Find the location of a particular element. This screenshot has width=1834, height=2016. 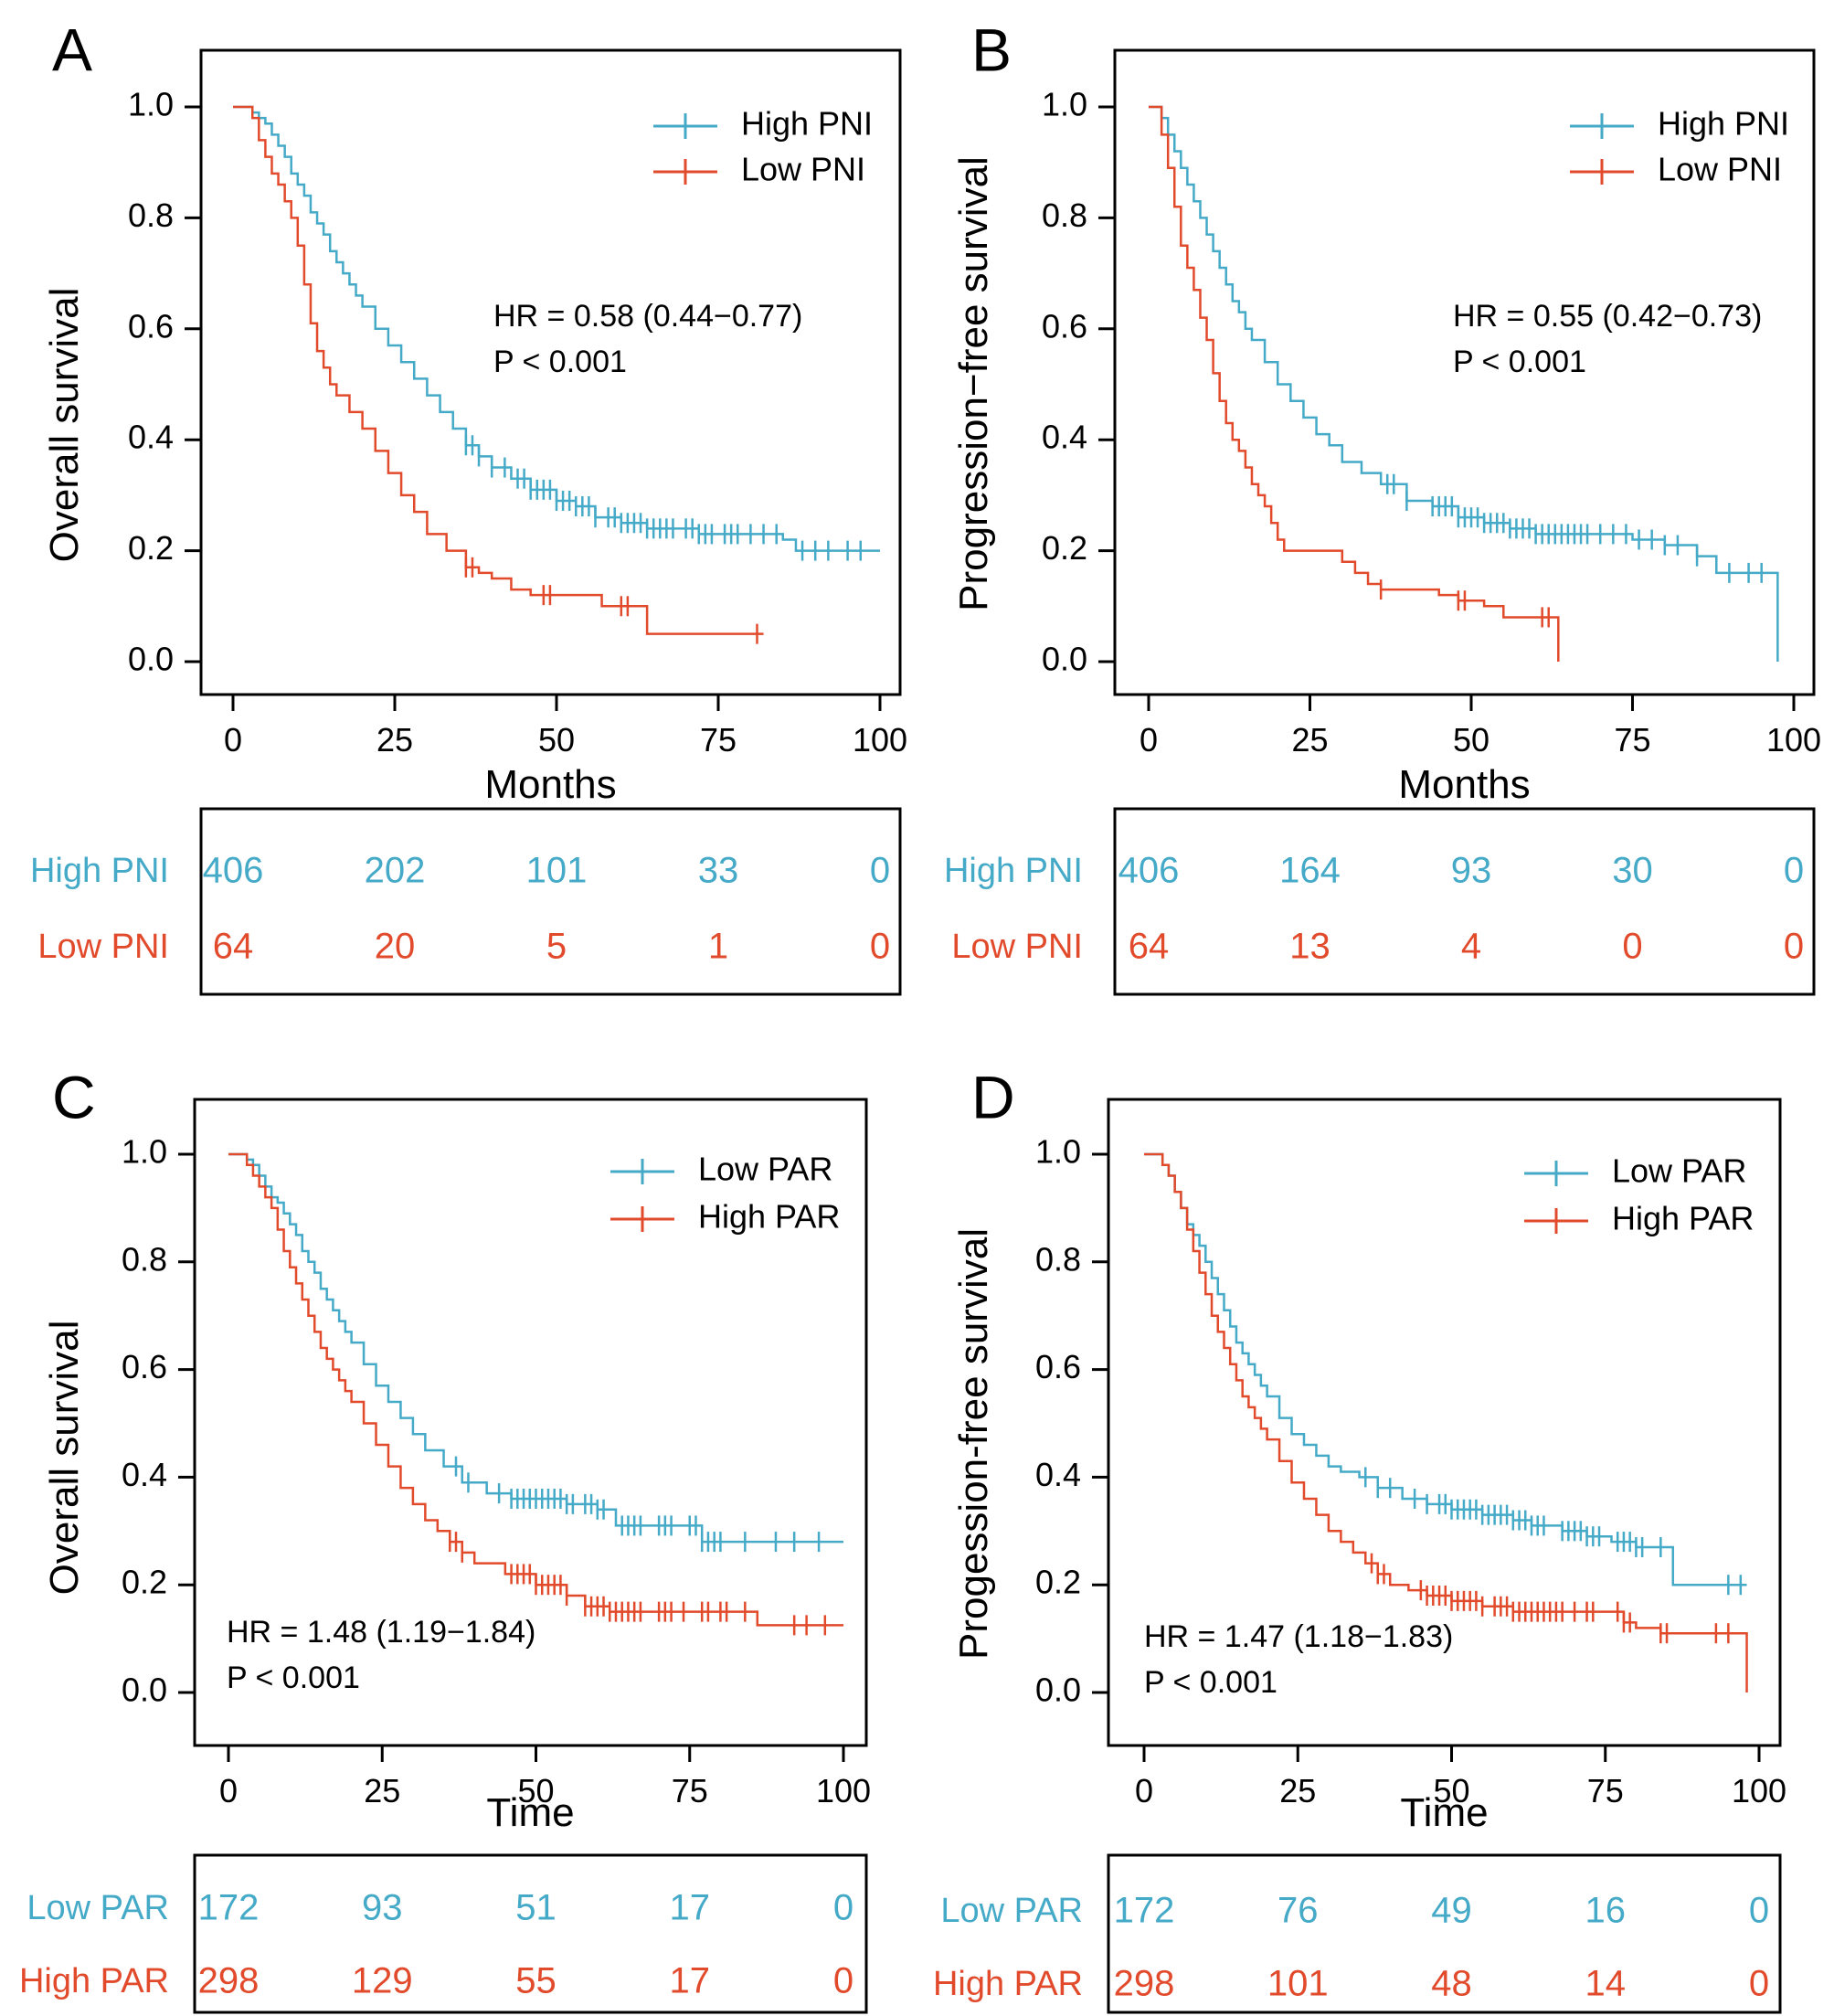

panel-letter: C is located at coordinates (74, 1096).